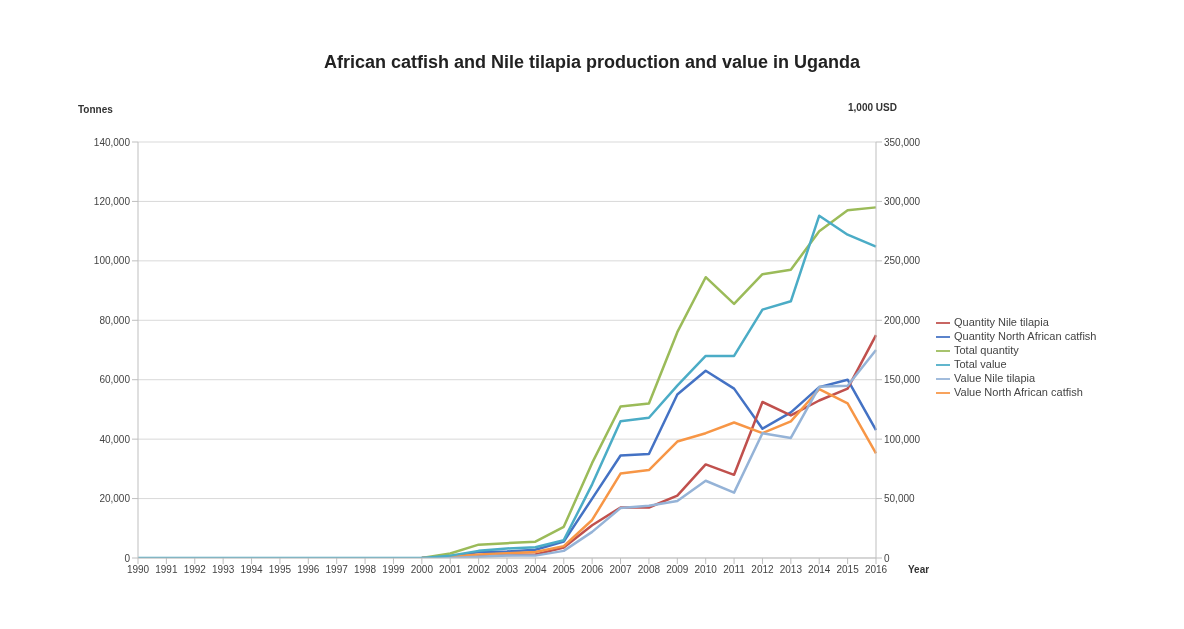 Image resolution: width=1184 pixels, height=629 pixels. Describe the element at coordinates (887, 558) in the screenshot. I see `y2-tick-label: 0` at that location.